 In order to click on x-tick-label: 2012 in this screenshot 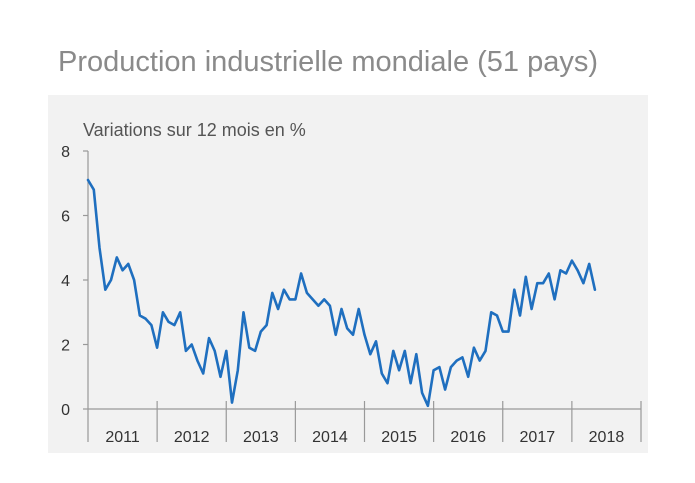, I will do `click(192, 437)`.